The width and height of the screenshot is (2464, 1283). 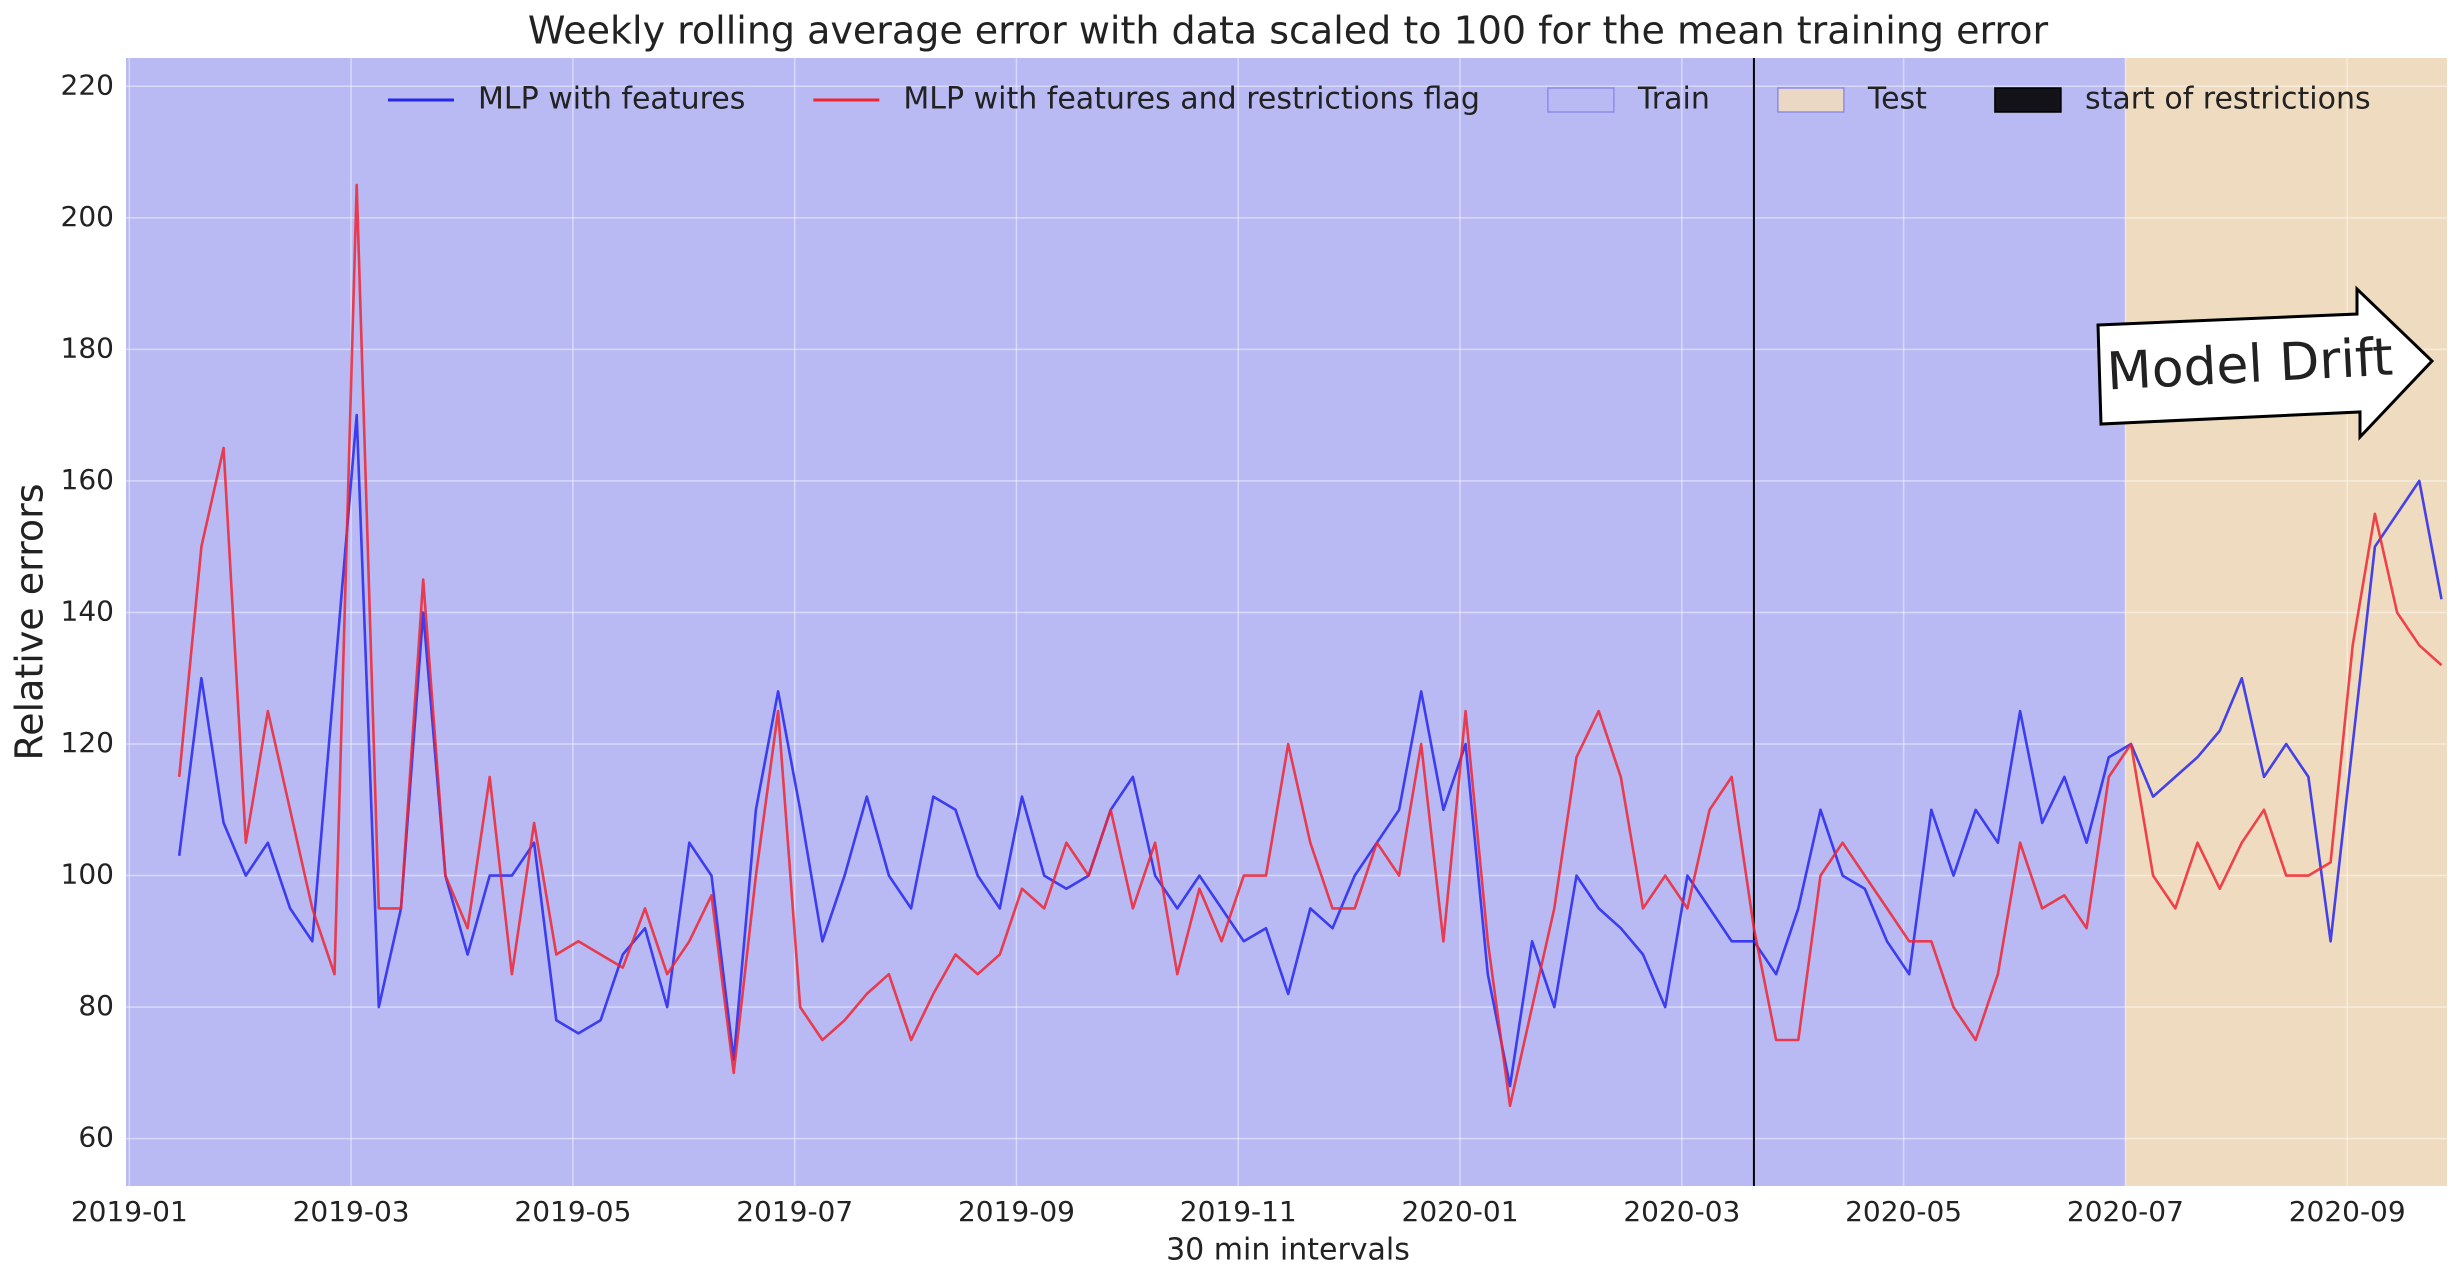 I want to click on y-tick-label: 200, so click(x=87, y=216).